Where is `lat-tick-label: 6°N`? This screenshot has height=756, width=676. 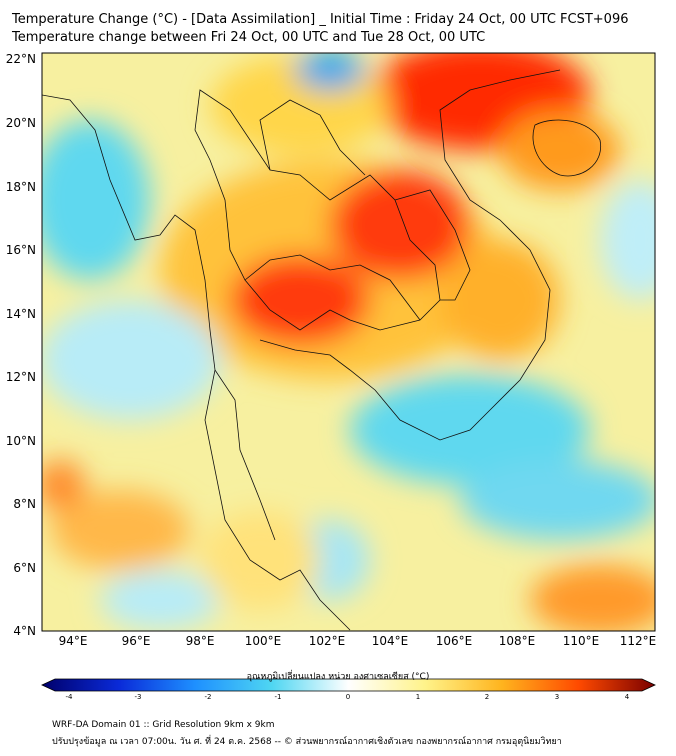
lat-tick-label: 6°N is located at coordinates (24, 568).